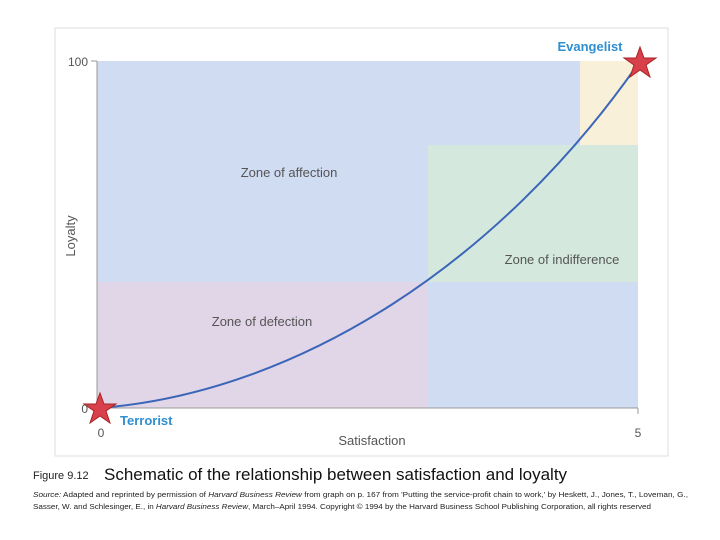 This screenshot has height=540, width=720. What do you see at coordinates (289, 172) in the screenshot?
I see `zone-label: Zone of affection` at bounding box center [289, 172].